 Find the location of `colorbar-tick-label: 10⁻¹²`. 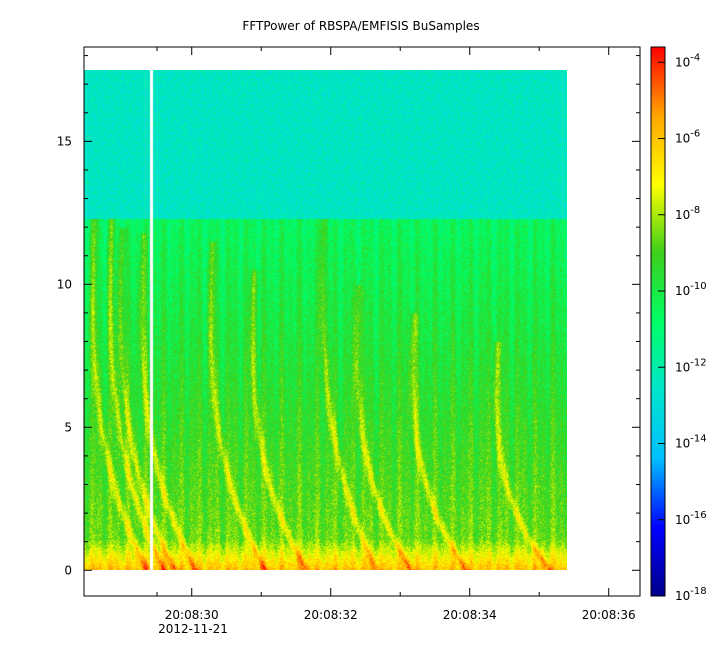

colorbar-tick-label: 10⁻¹² is located at coordinates (691, 365).